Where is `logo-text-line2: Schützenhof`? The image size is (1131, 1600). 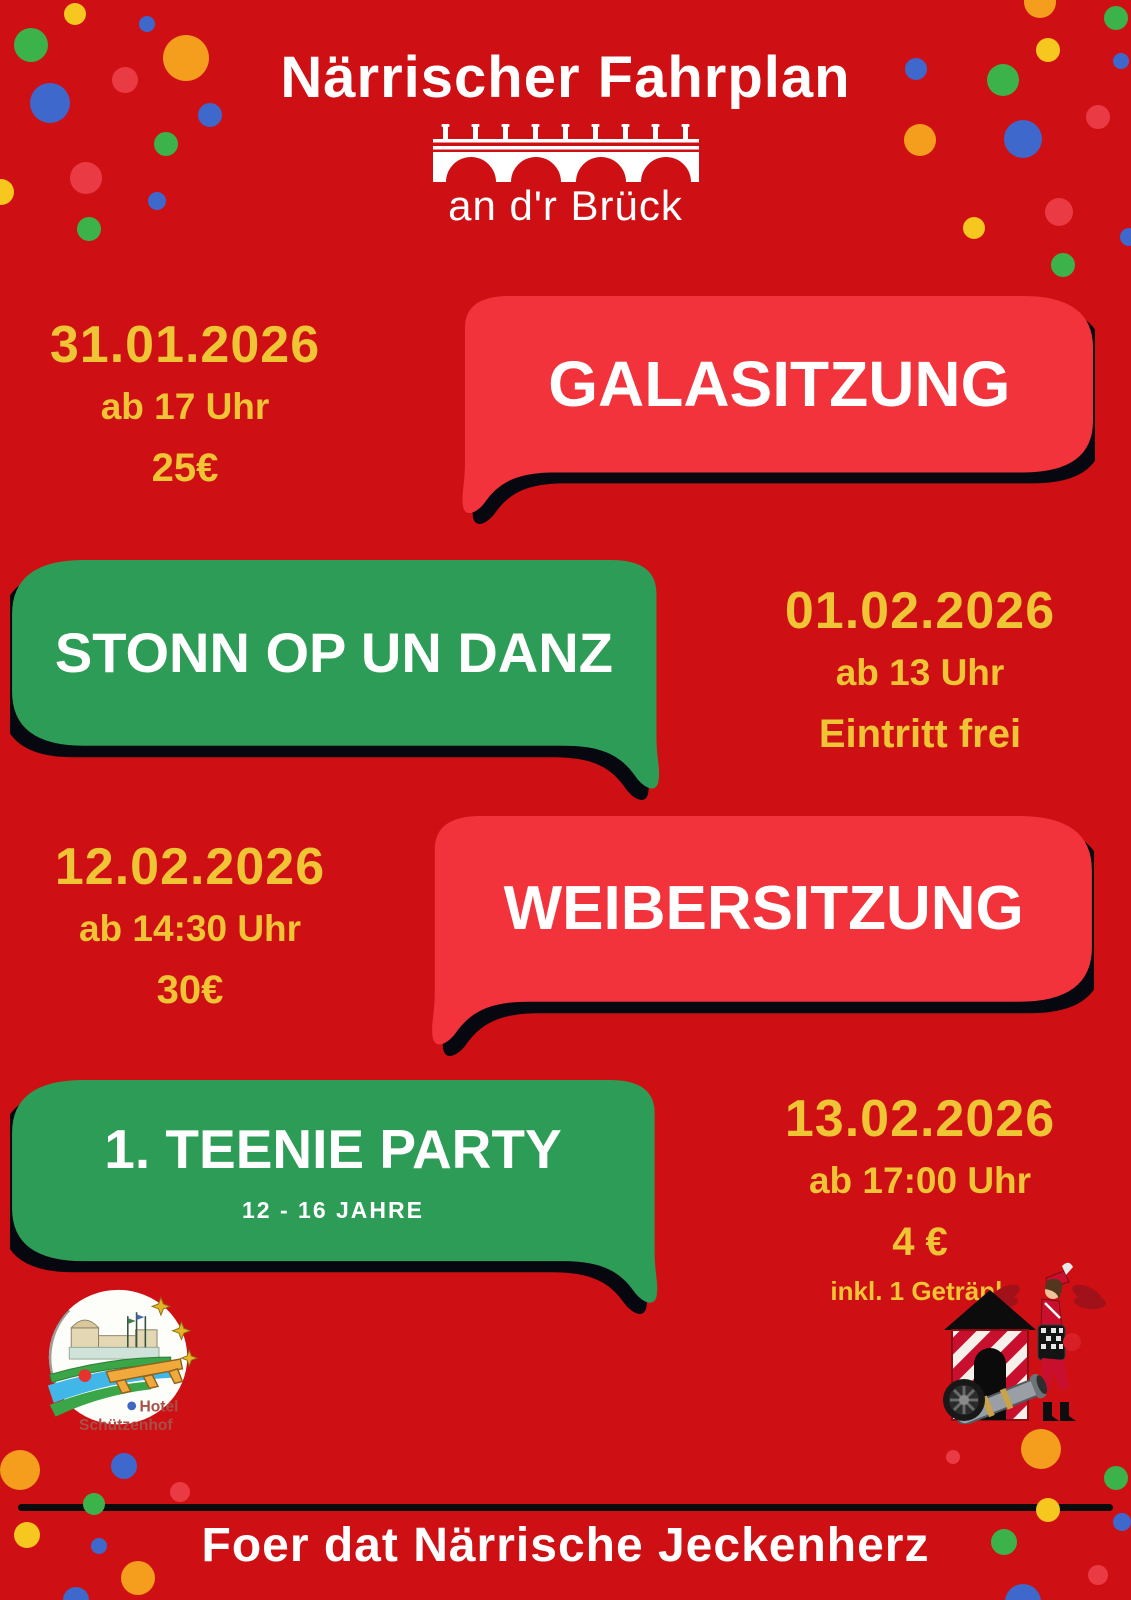
logo-text-line2: Schützenhof is located at coordinates (126, 1425).